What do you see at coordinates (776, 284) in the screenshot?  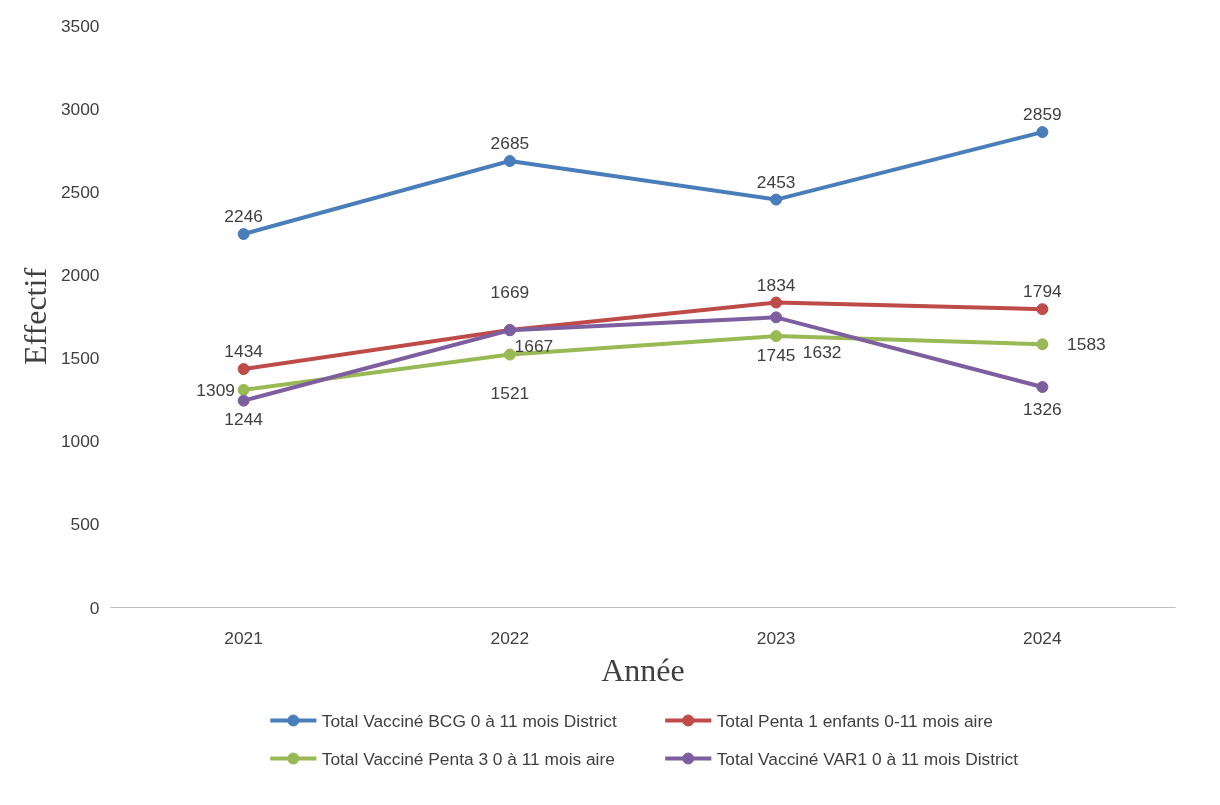 I see `data-label: 1834` at bounding box center [776, 284].